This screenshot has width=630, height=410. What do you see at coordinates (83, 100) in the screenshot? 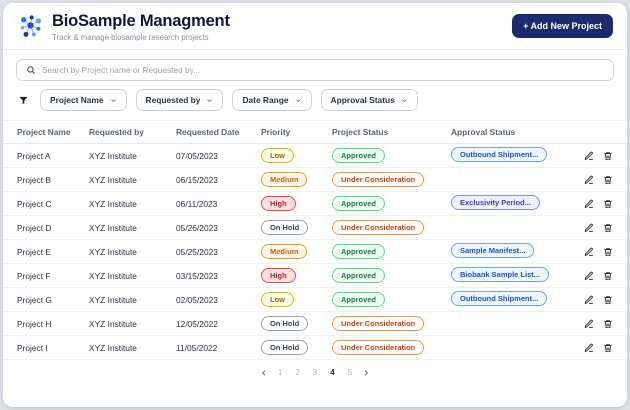
I see `filter-project-name-dropdown: Project Name` at bounding box center [83, 100].